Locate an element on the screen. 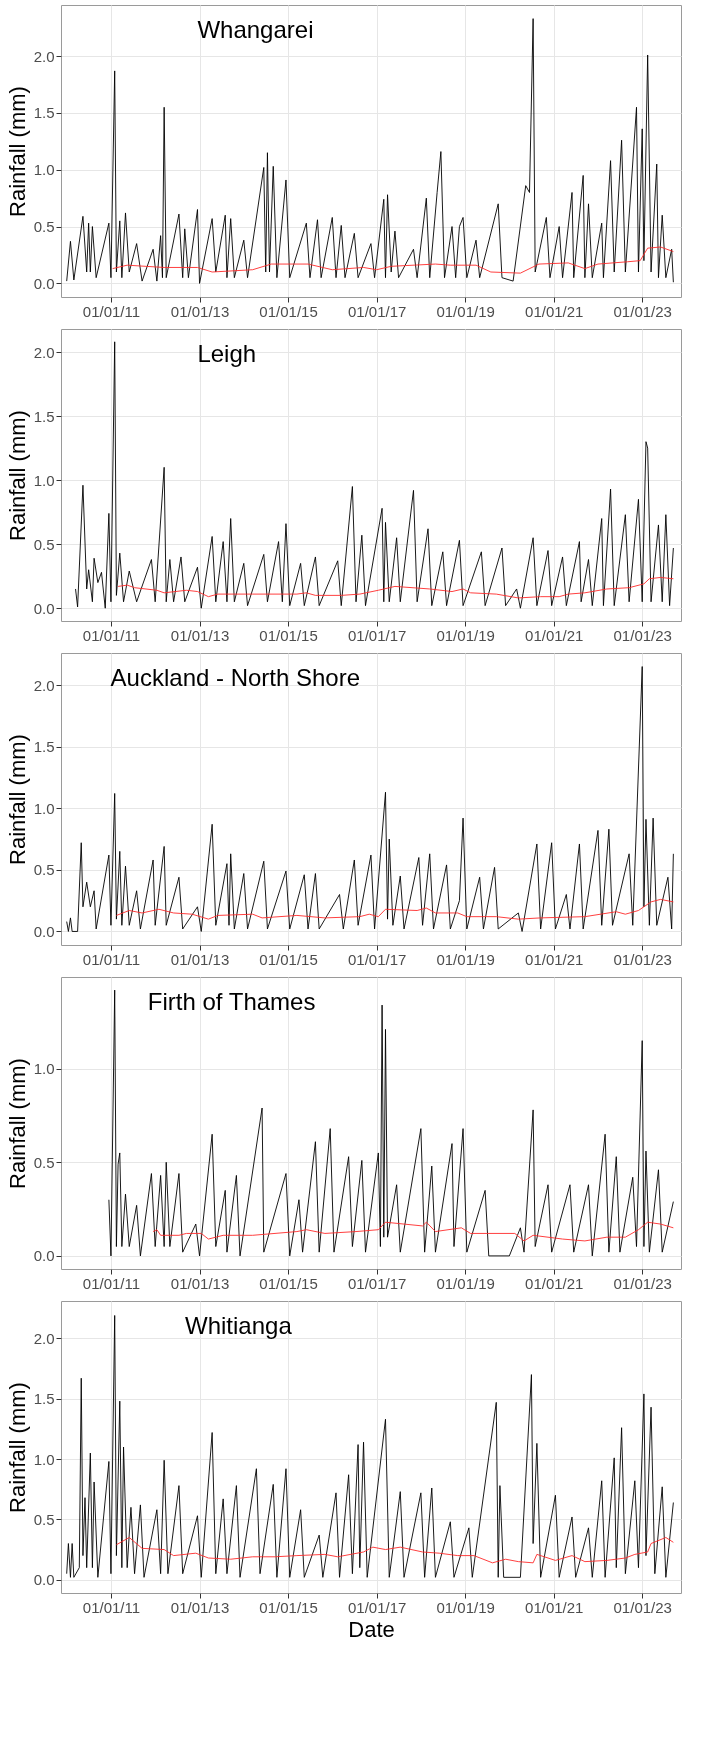  chart-title: Whangarei is located at coordinates (255, 29).